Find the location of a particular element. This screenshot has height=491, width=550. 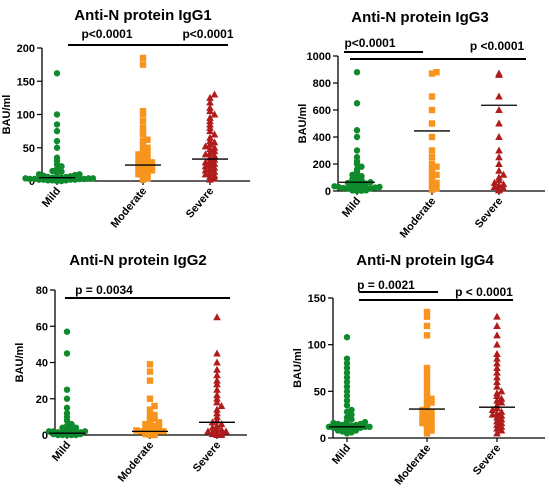

y-tick-label: 0 is located at coordinates (32, 182).